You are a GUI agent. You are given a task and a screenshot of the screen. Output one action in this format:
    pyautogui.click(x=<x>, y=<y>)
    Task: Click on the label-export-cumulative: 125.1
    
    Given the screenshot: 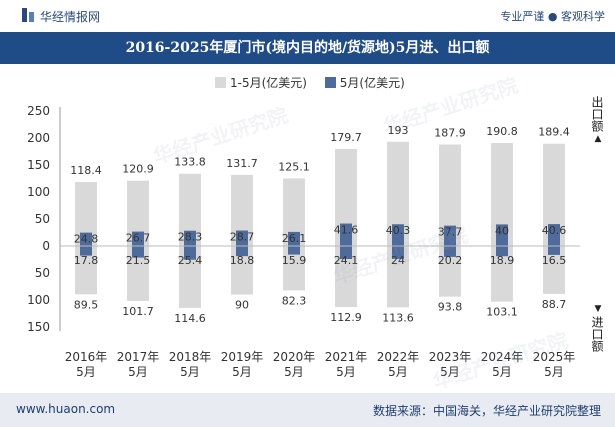 What is the action you would take?
    pyautogui.click(x=294, y=166)
    